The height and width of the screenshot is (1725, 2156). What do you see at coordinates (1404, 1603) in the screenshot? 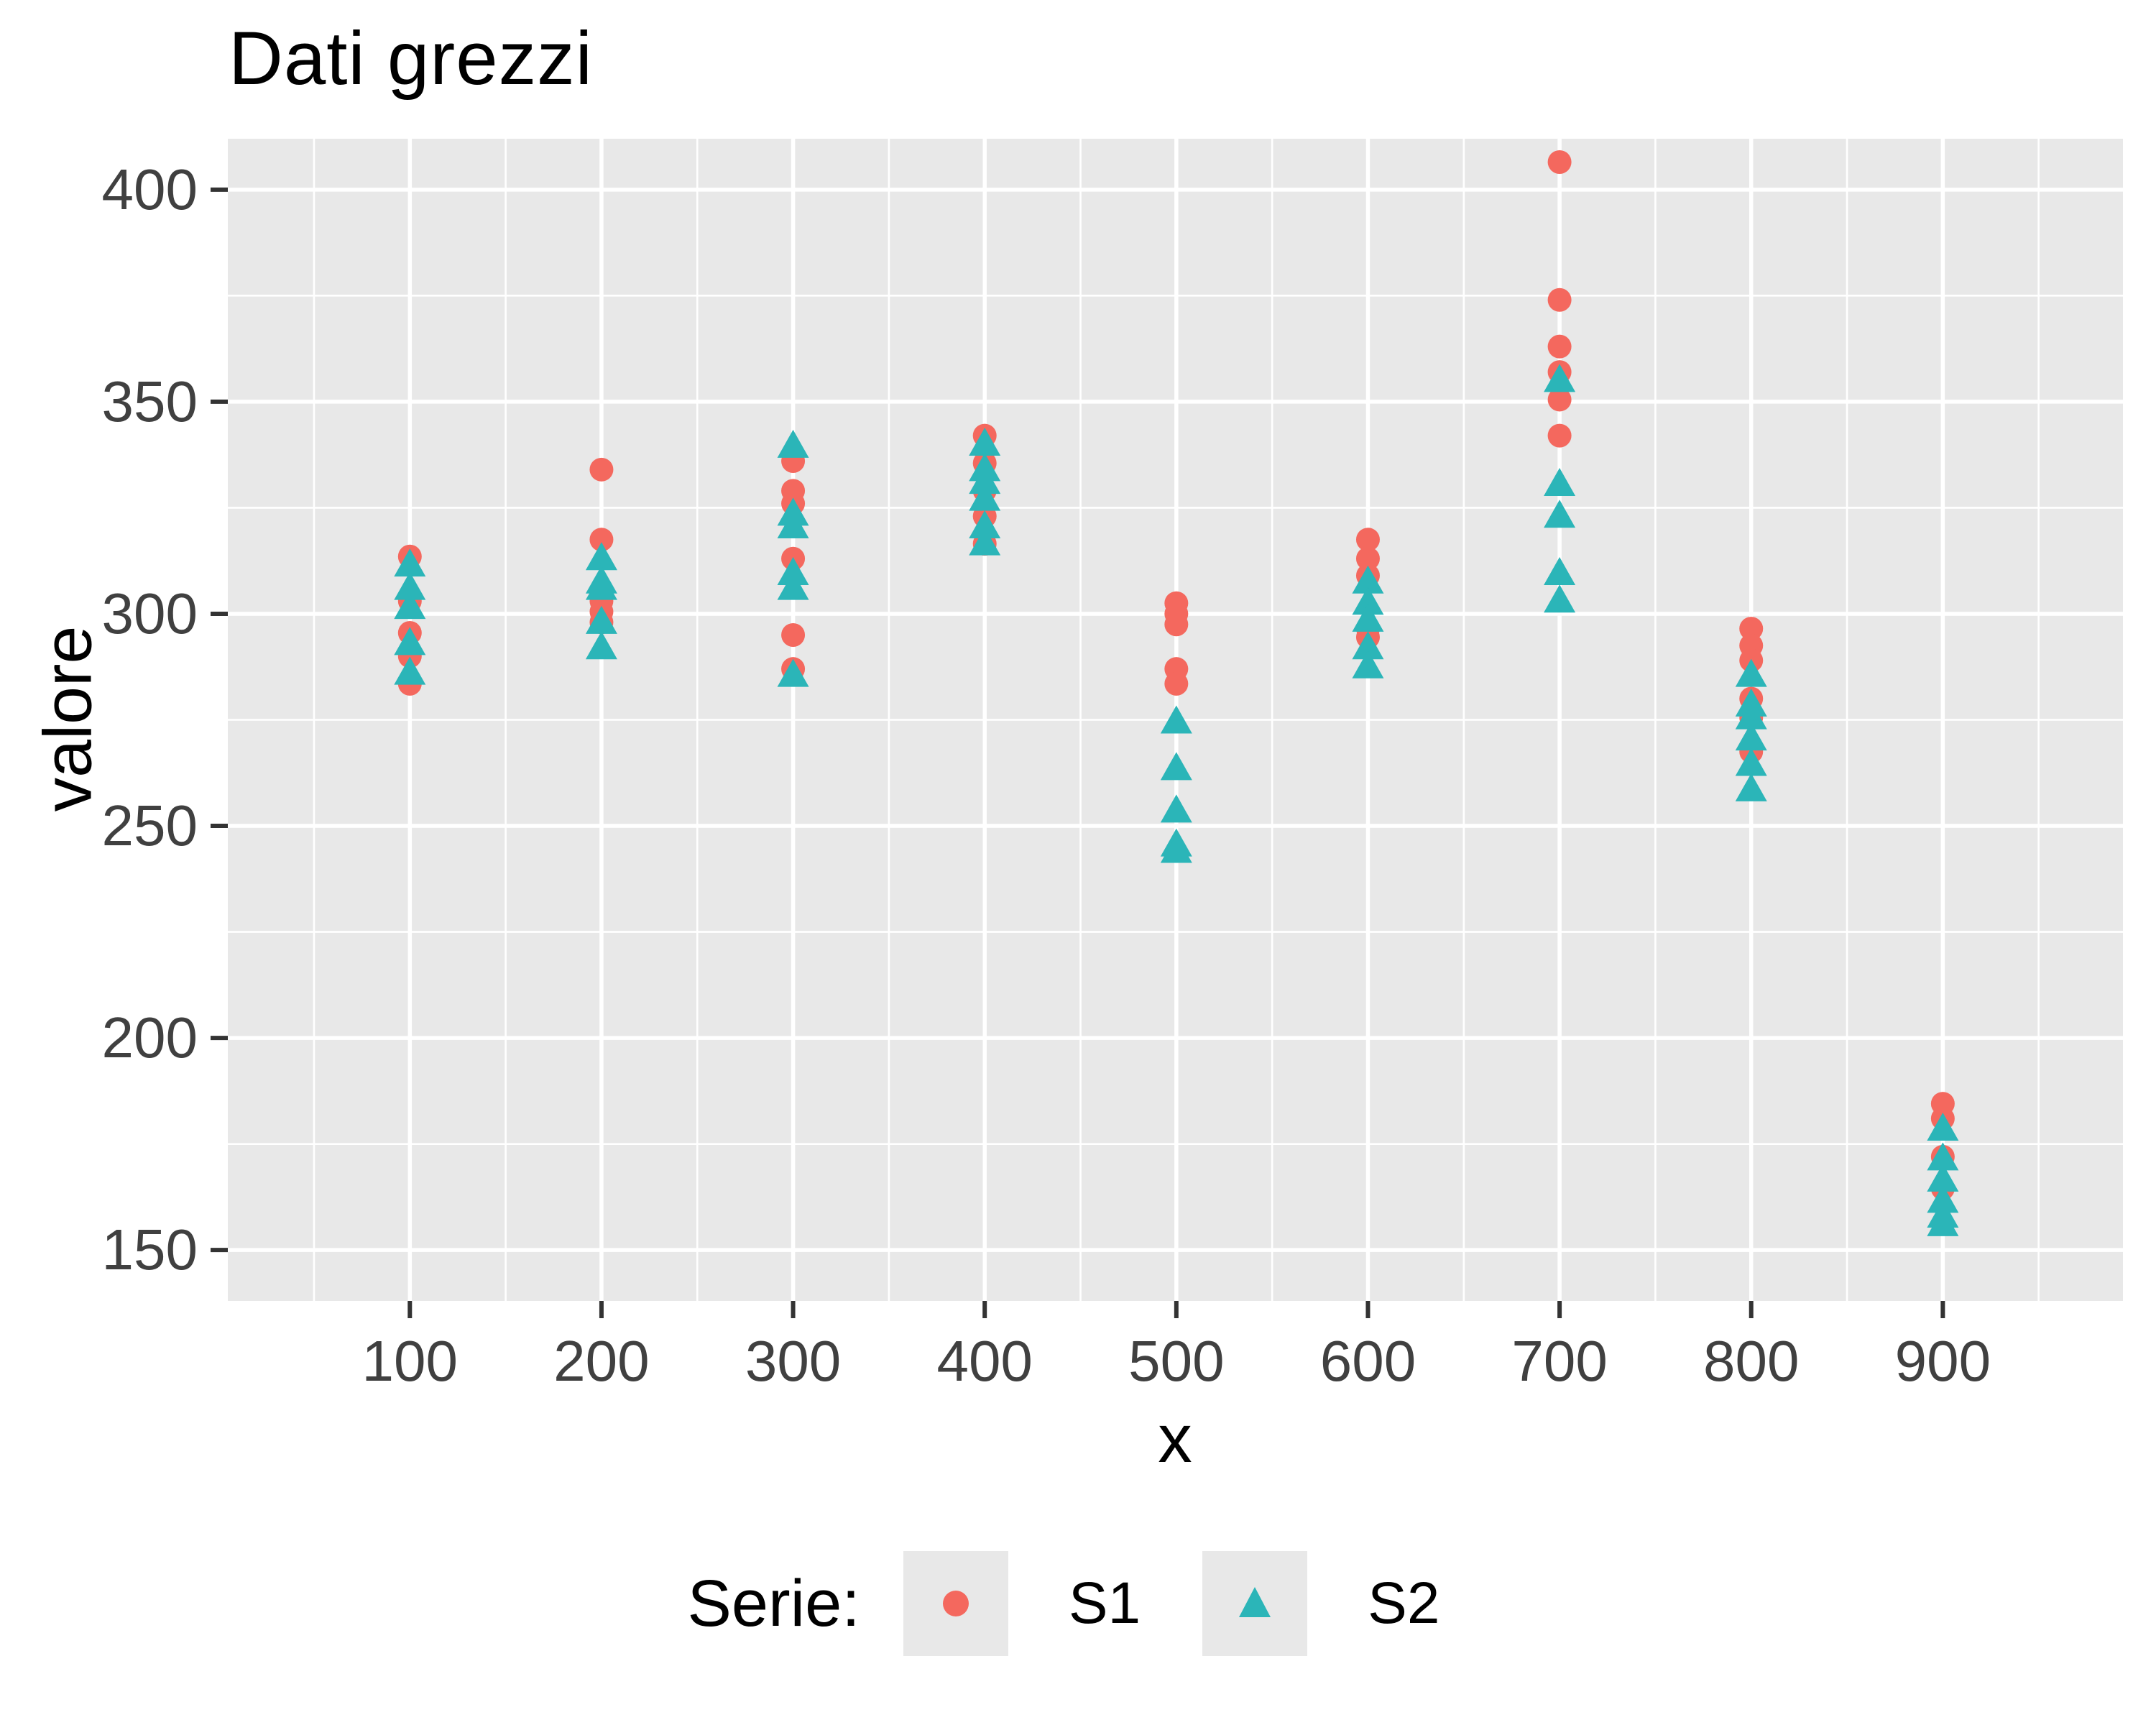
I see `legend-label-s2: S2` at bounding box center [1404, 1603].